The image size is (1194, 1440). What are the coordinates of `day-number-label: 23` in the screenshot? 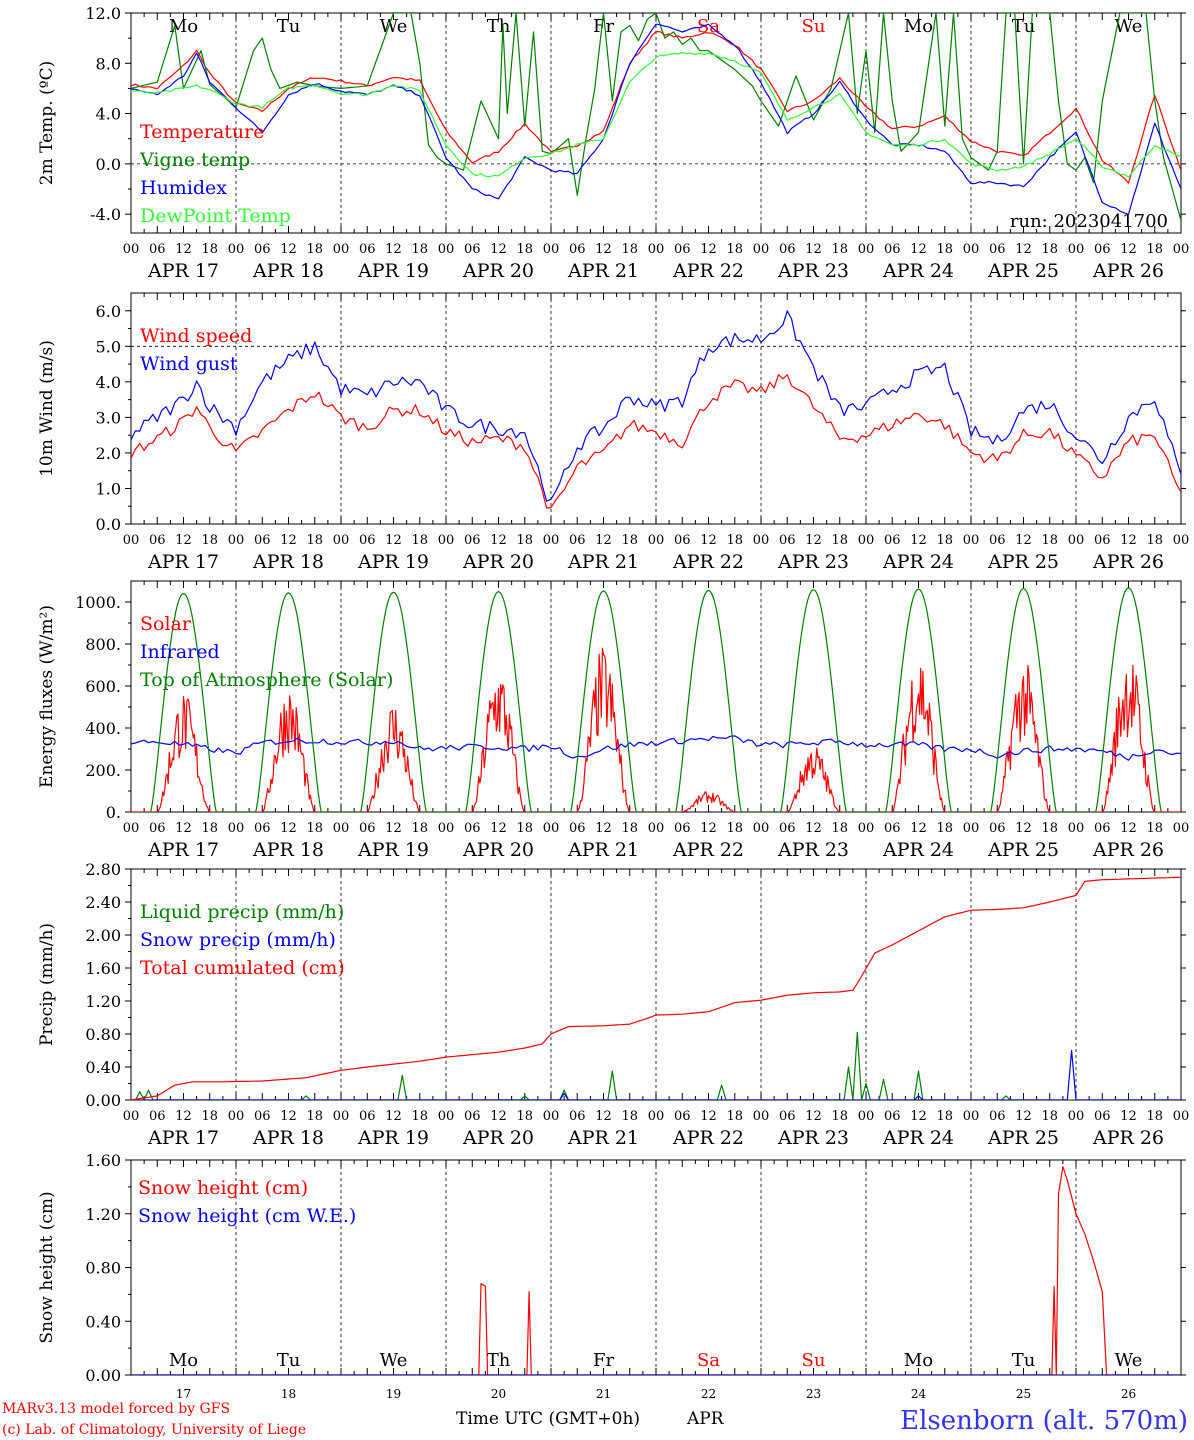 It's located at (813, 1394).